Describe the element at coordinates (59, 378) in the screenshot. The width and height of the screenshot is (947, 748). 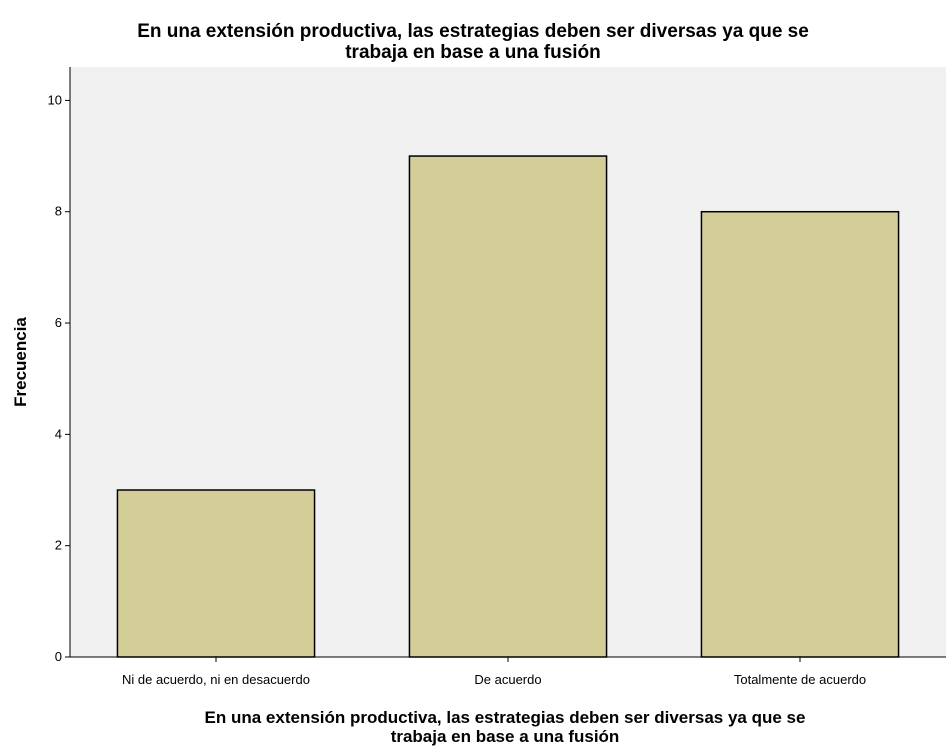
I see `y-axis-ticks: 0 2 4 6 8 10` at that location.